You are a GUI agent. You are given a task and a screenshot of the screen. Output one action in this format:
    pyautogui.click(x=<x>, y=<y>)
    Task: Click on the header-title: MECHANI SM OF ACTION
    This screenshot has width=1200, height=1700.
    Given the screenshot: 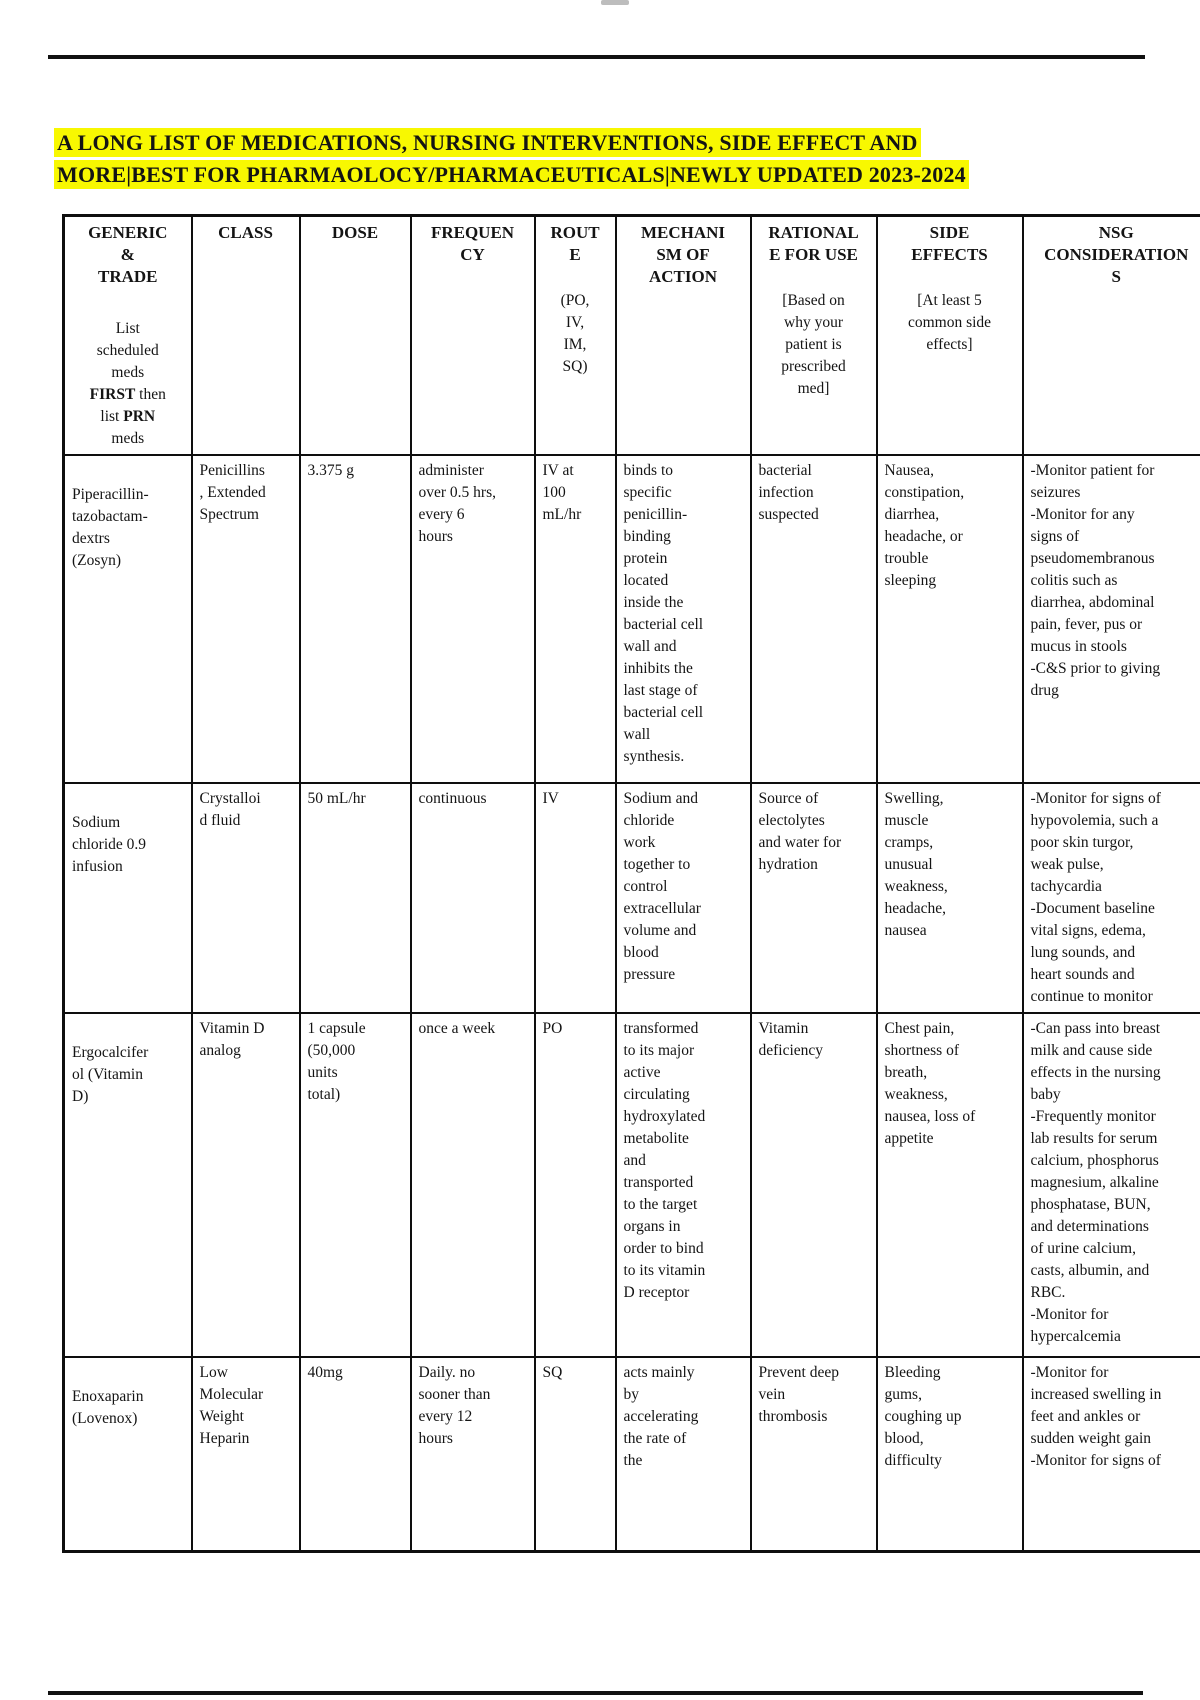 What is the action you would take?
    pyautogui.click(x=683, y=254)
    